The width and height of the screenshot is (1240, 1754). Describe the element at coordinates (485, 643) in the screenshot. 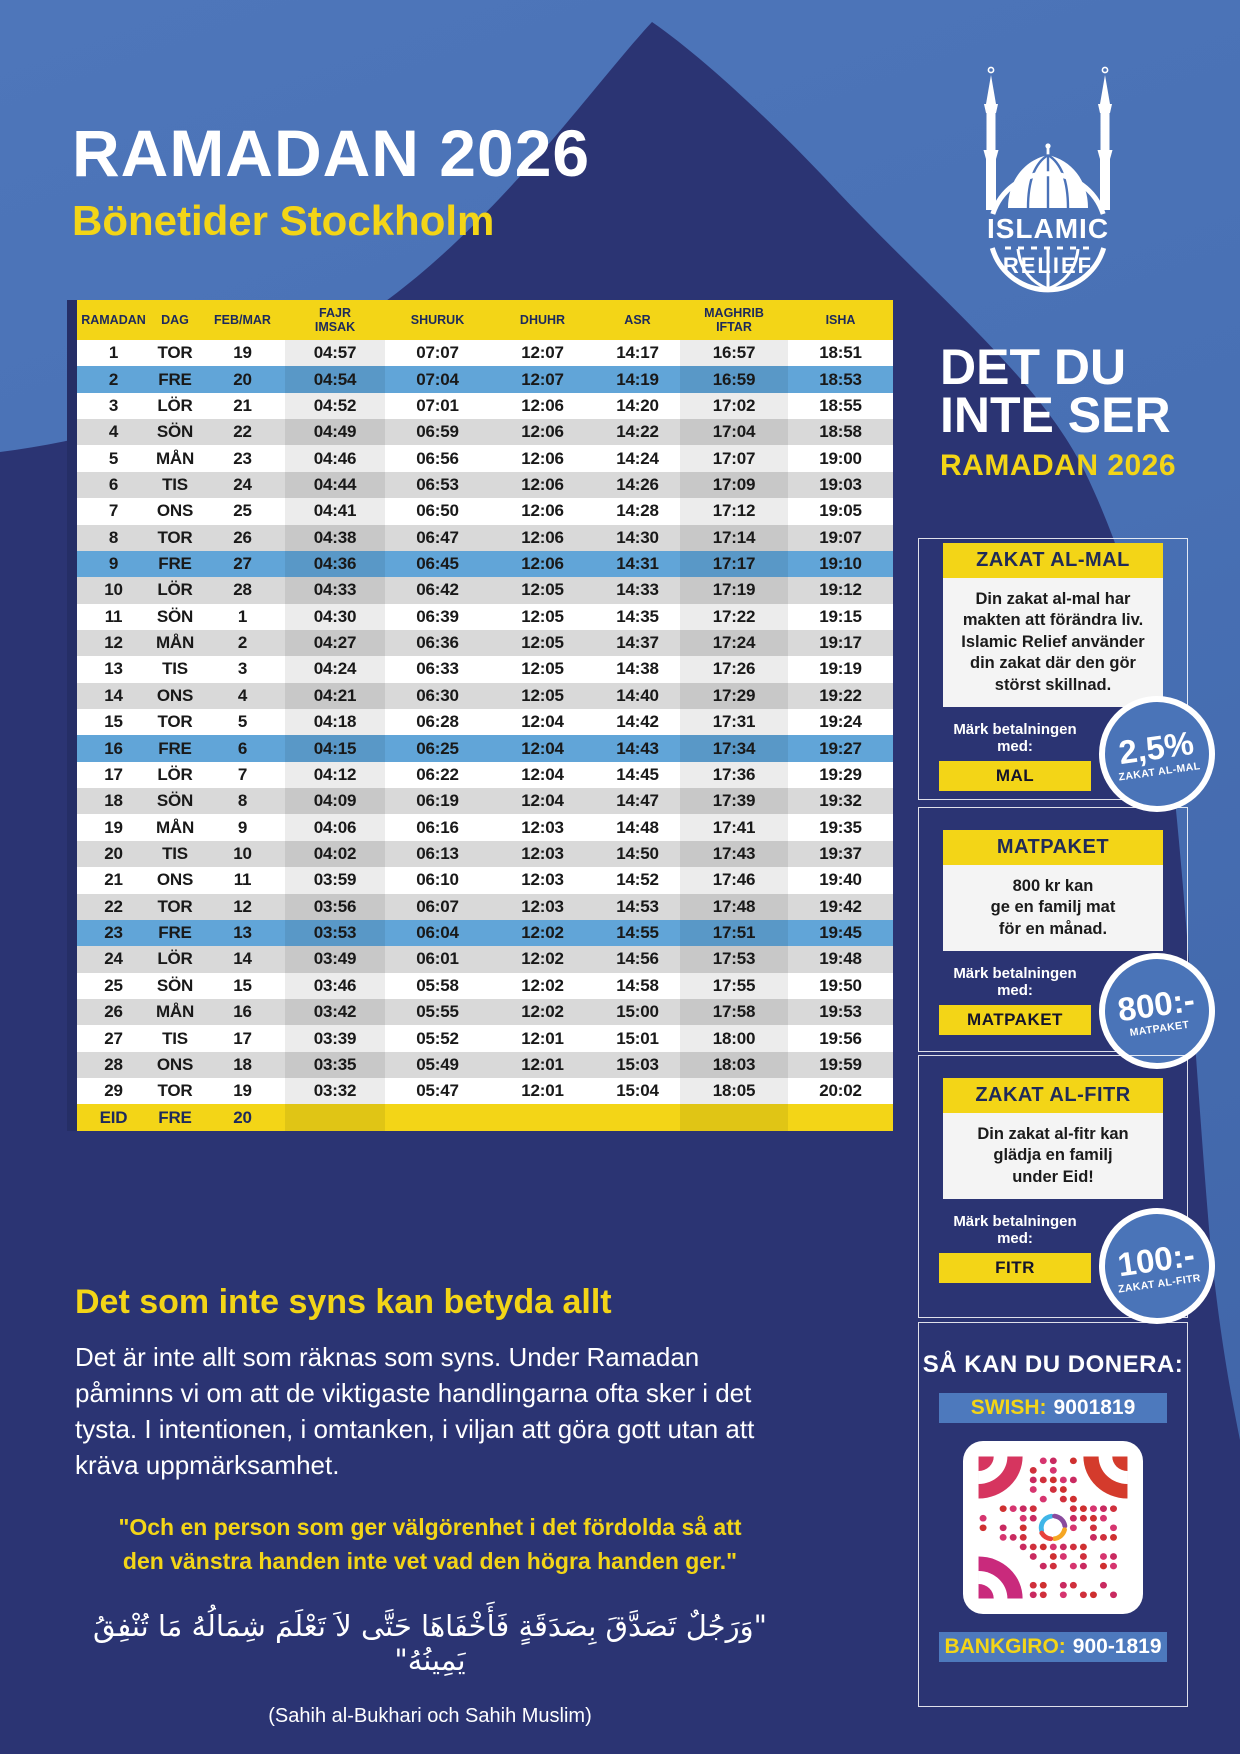

I see `prayer-times-row: 12 MÅN 2 04:27 06:36 12:05 14:37 17:24 19:17` at that location.